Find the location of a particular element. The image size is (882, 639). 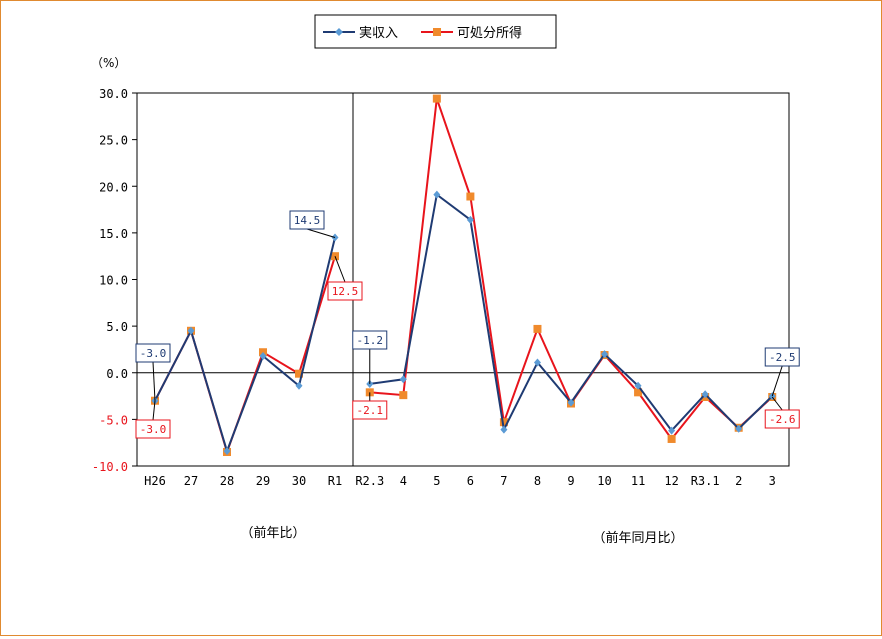

x-tick-label: 30 is located at coordinates (299, 481).